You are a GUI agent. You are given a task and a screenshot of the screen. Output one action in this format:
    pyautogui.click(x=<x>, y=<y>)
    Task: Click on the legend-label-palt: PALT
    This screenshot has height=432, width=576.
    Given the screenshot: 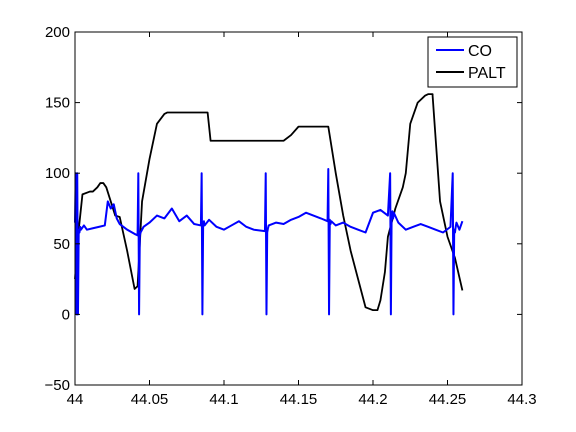 What is the action you would take?
    pyautogui.click(x=487, y=73)
    